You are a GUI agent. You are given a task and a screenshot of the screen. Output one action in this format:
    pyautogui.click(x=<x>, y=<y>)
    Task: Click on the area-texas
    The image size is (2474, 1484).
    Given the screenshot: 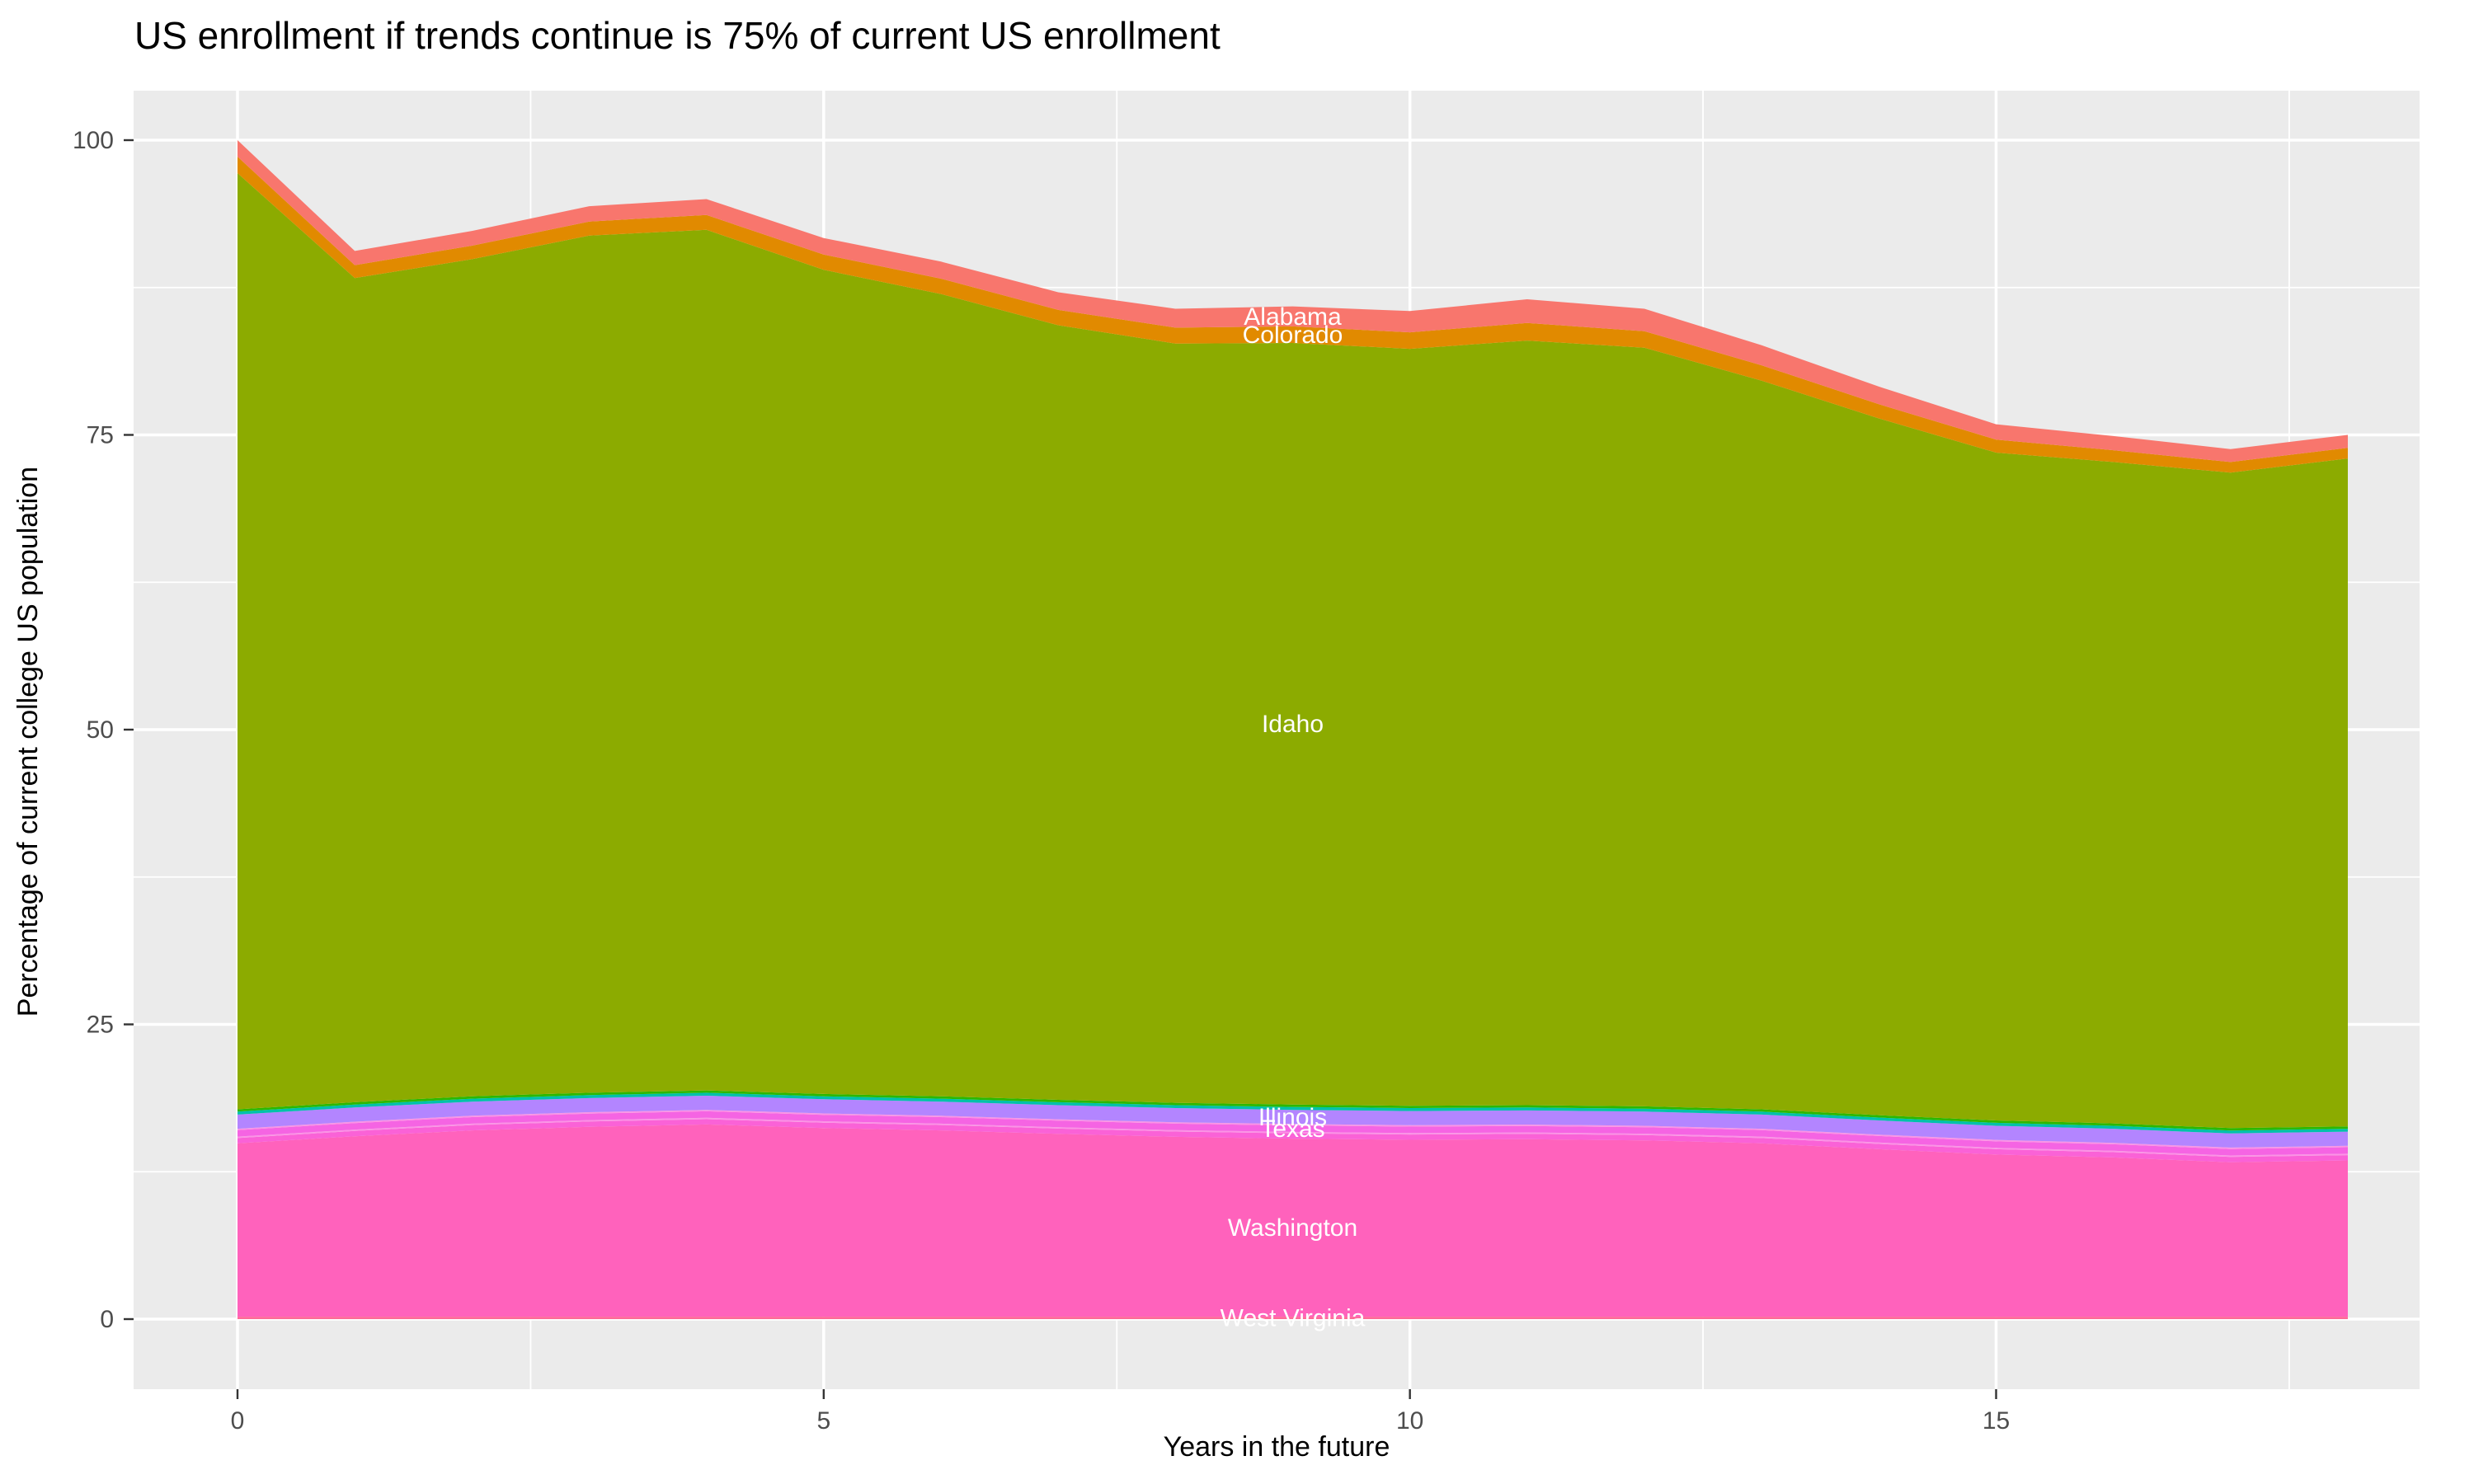 What is the action you would take?
    pyautogui.click(x=1293, y=1133)
    